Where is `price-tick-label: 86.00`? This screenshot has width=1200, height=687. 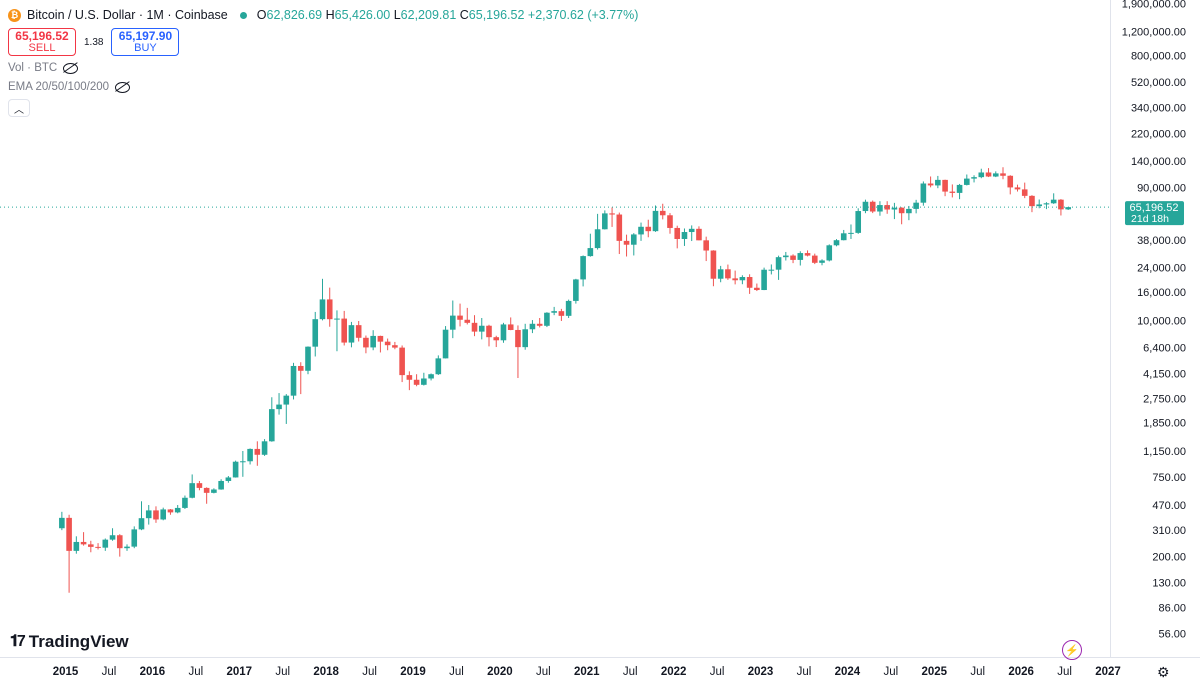
price-tick-label: 86.00 is located at coordinates (1172, 609).